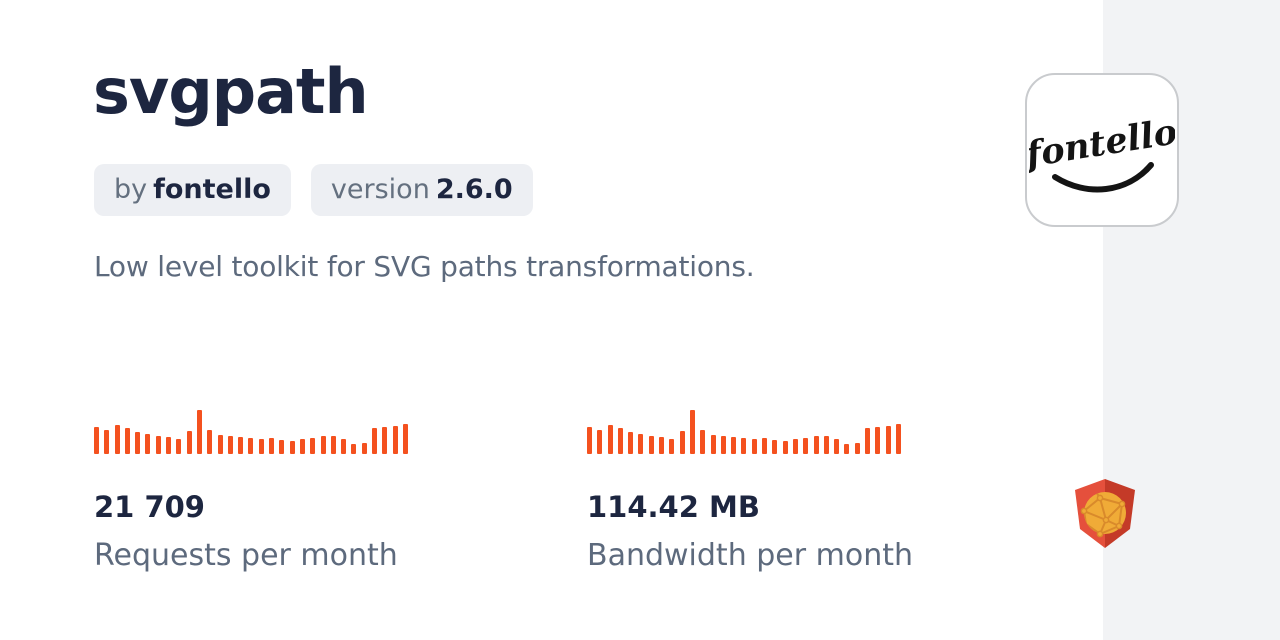 Image resolution: width=1280 pixels, height=640 pixels. What do you see at coordinates (246, 555) in the screenshot?
I see `requests-label: Requests per month` at bounding box center [246, 555].